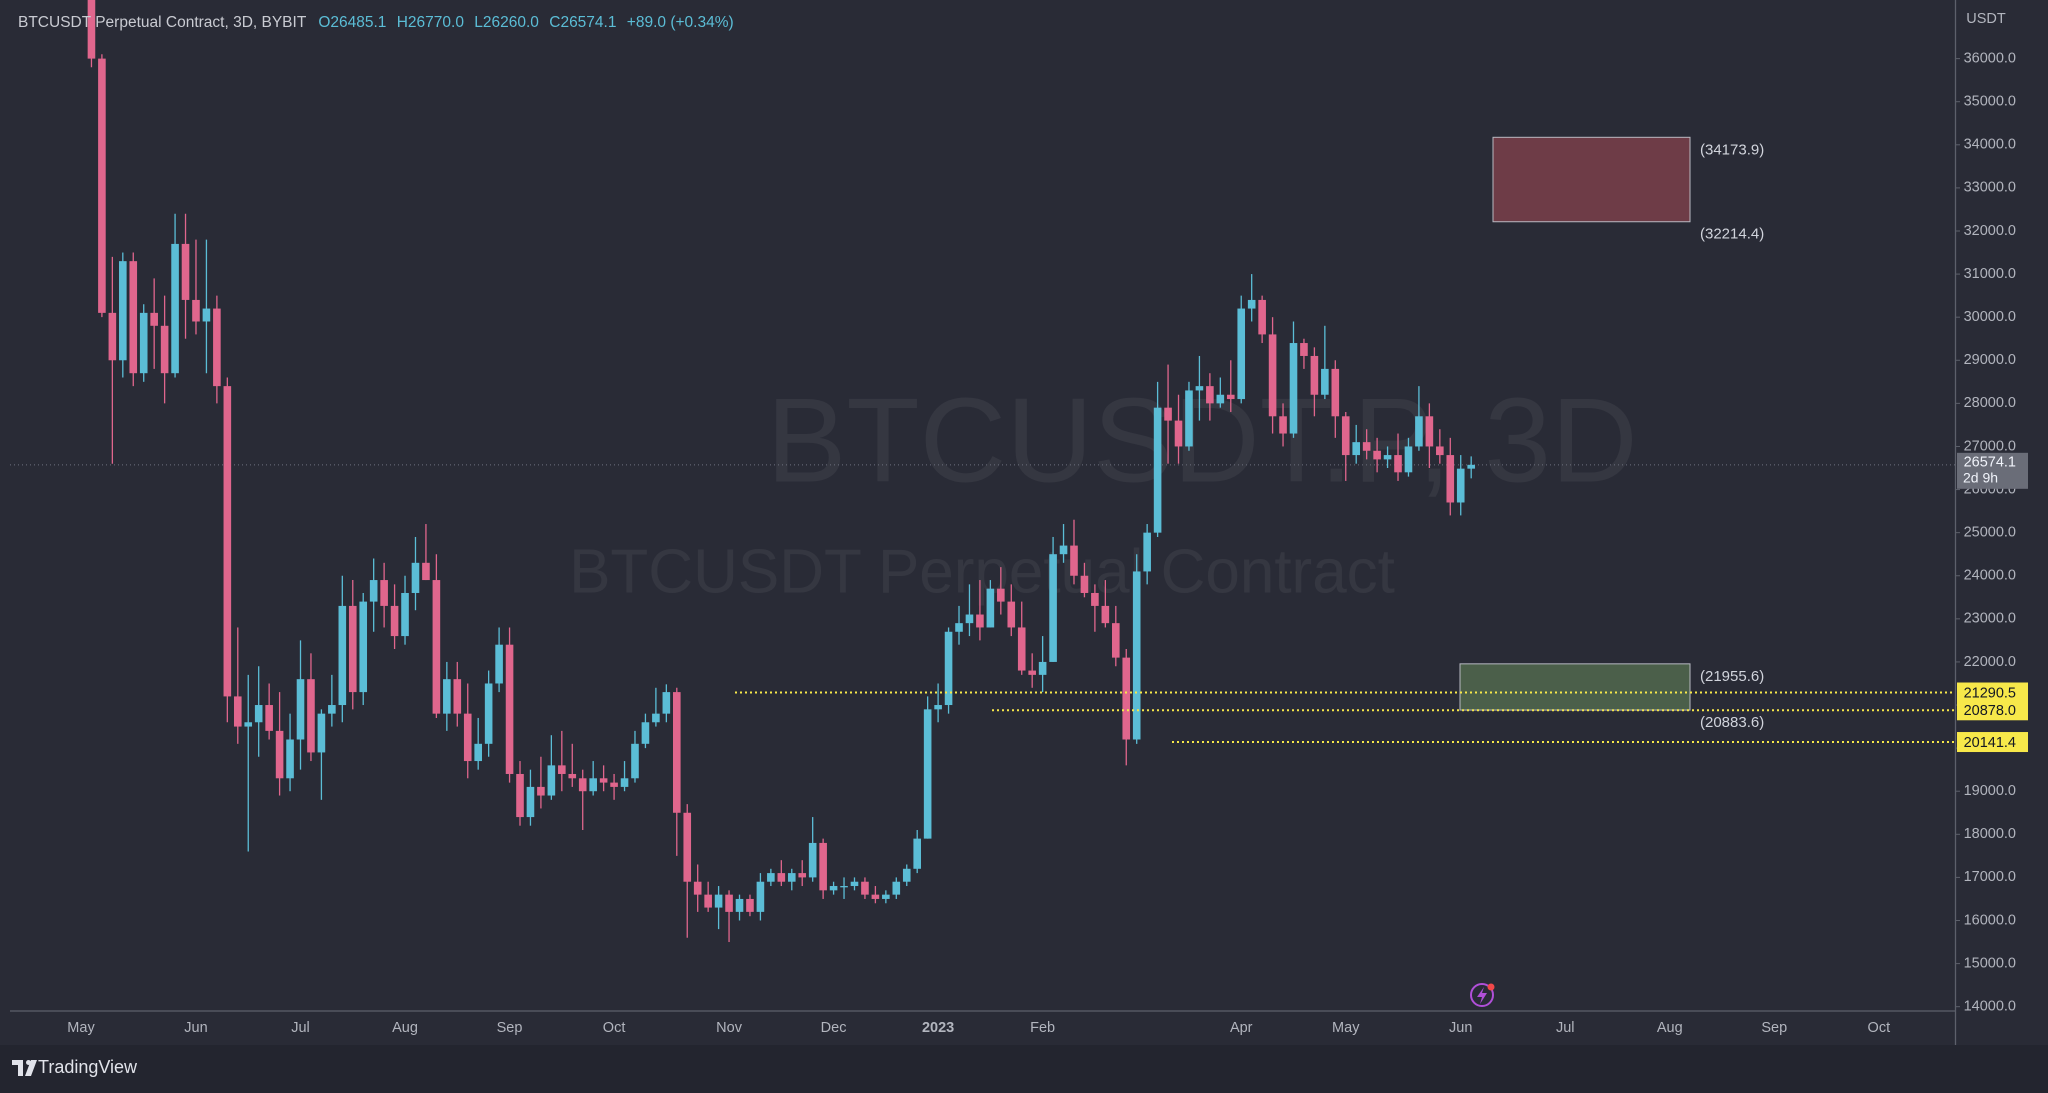 The image size is (2048, 1093). I want to click on y-tick-label: 15000.0, so click(1990, 963).